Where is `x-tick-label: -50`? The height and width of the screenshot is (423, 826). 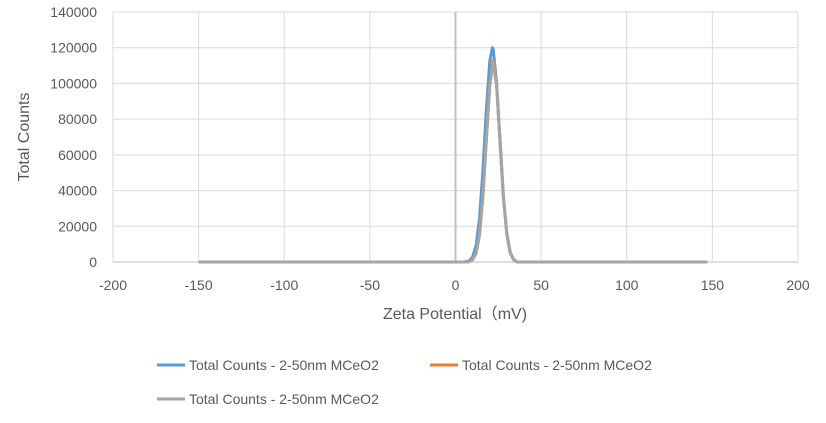
x-tick-label: -50 is located at coordinates (370, 285).